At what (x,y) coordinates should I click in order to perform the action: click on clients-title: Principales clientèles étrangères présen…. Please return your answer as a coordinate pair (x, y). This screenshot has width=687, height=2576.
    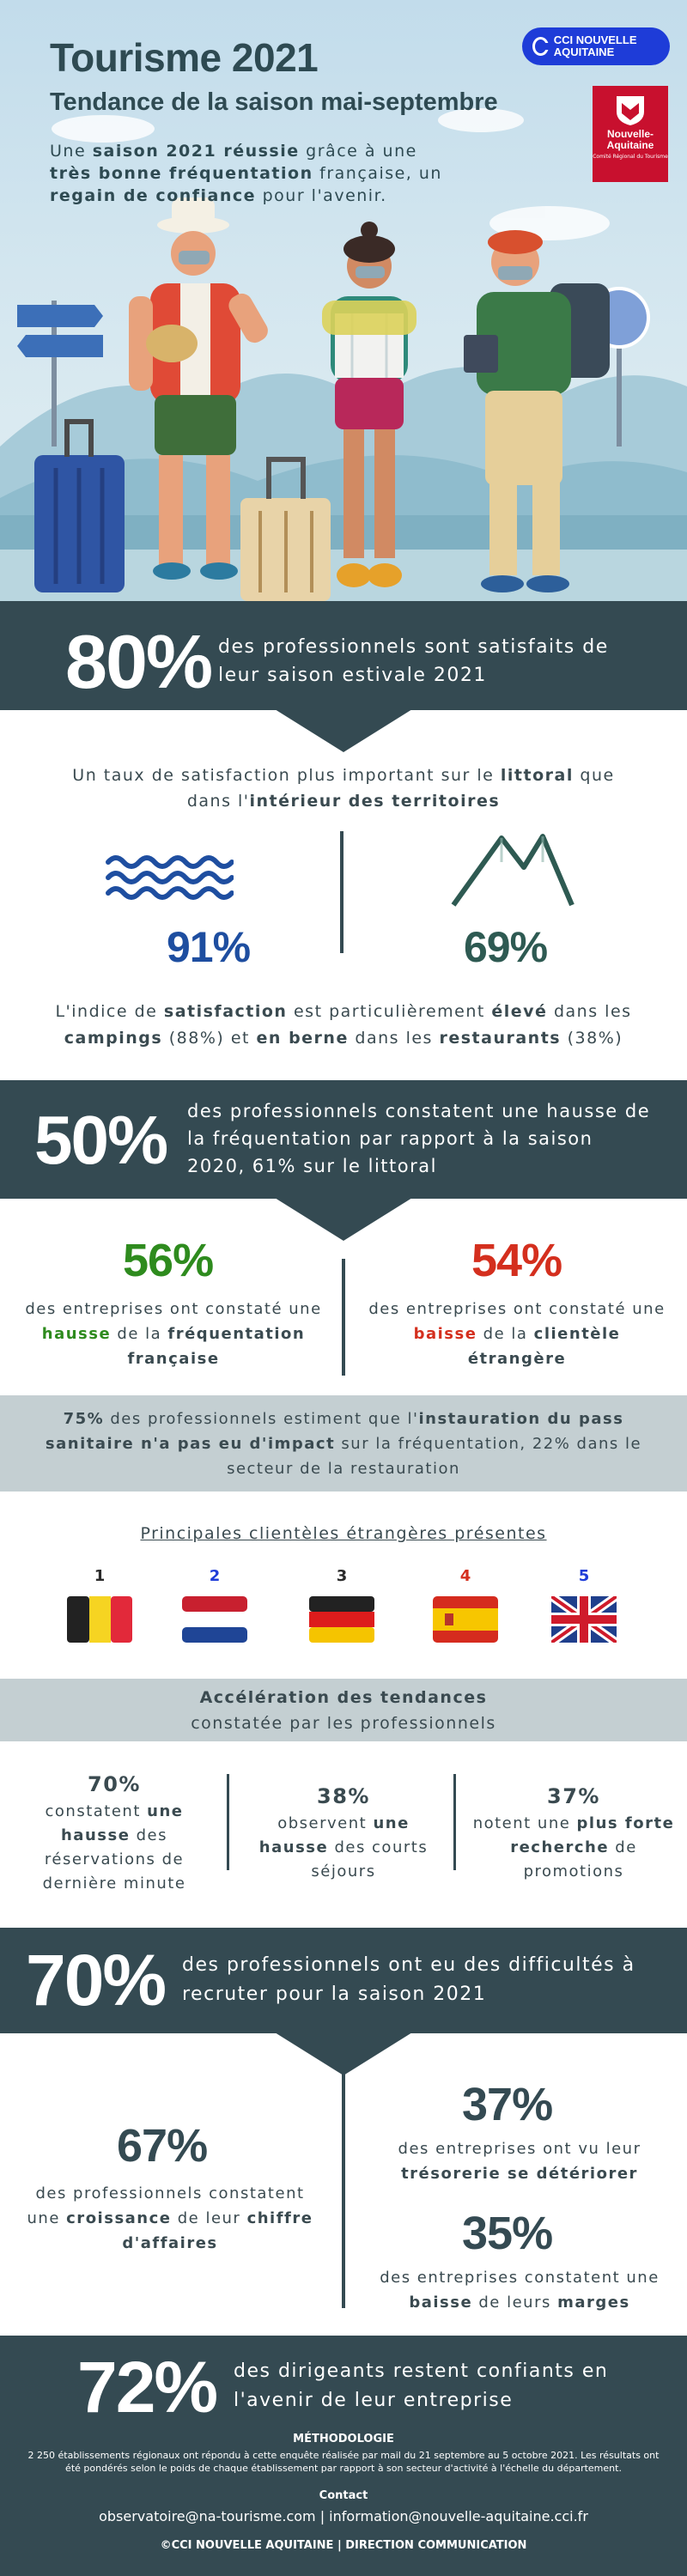
    Looking at the image, I should click on (343, 1533).